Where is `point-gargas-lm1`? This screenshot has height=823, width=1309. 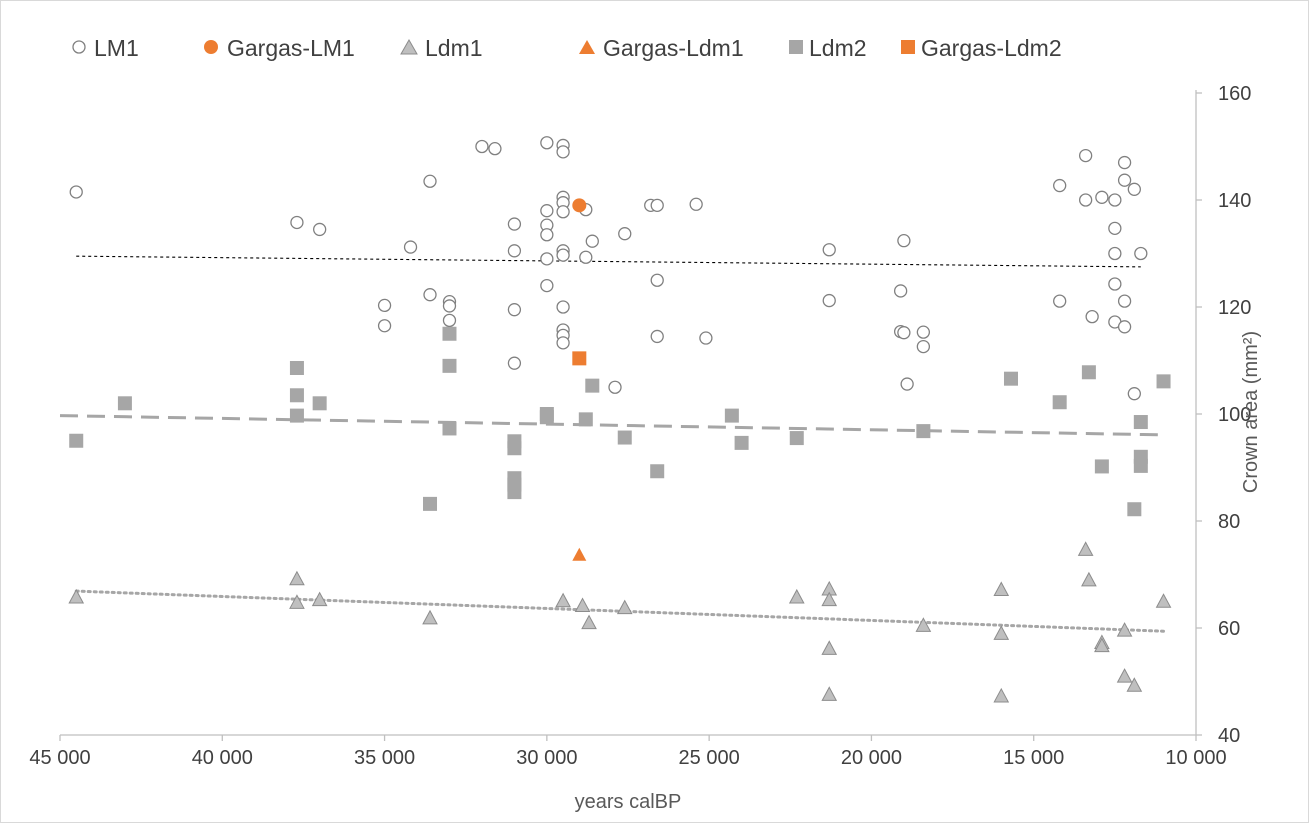
point-gargas-lm1 is located at coordinates (579, 205).